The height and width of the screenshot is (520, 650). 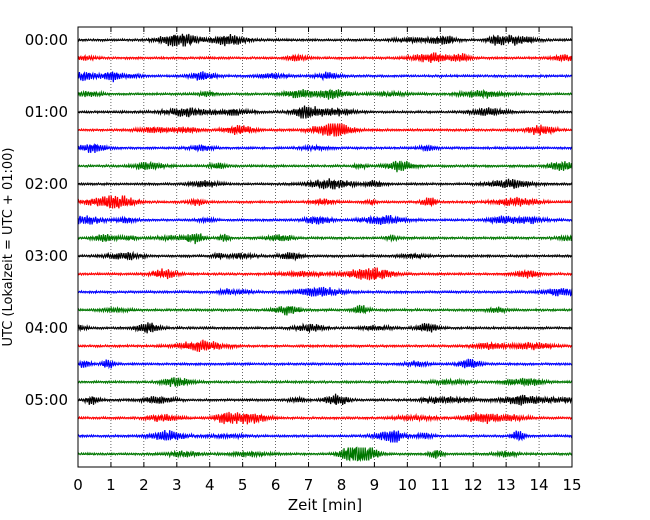 What do you see at coordinates (342, 485) in the screenshot?
I see `x-tick-label-8: 8` at bounding box center [342, 485].